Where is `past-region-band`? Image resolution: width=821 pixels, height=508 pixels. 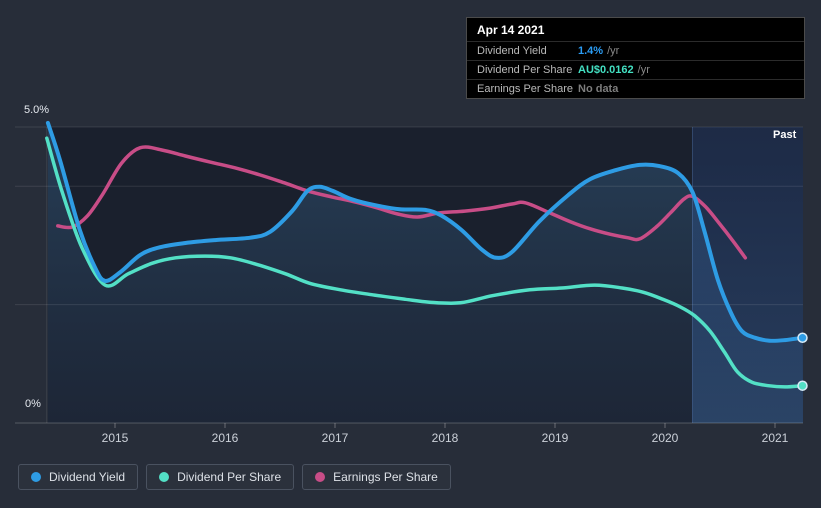
past-region-band is located at coordinates (747, 275).